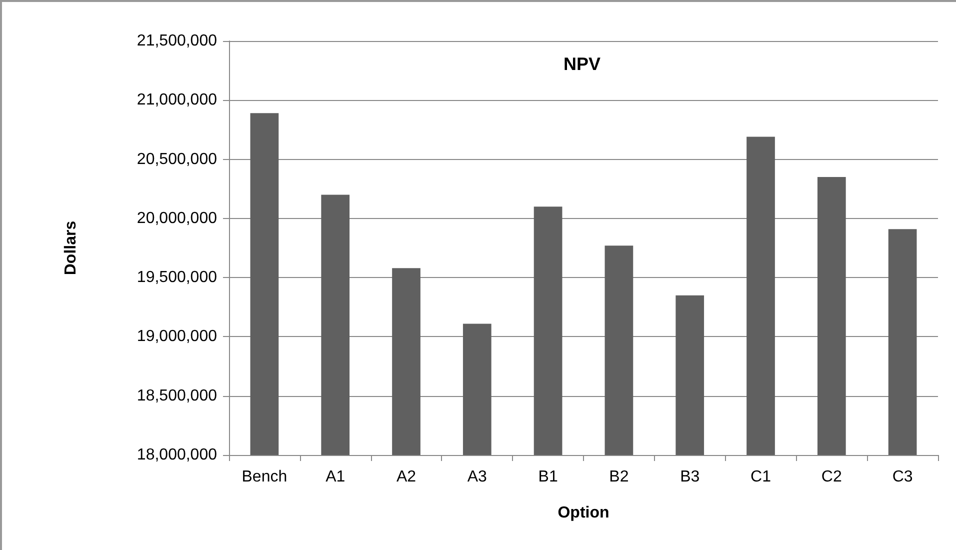 This screenshot has height=550, width=956. What do you see at coordinates (177, 218) in the screenshot?
I see `y-tick-label: 20,000,000` at bounding box center [177, 218].